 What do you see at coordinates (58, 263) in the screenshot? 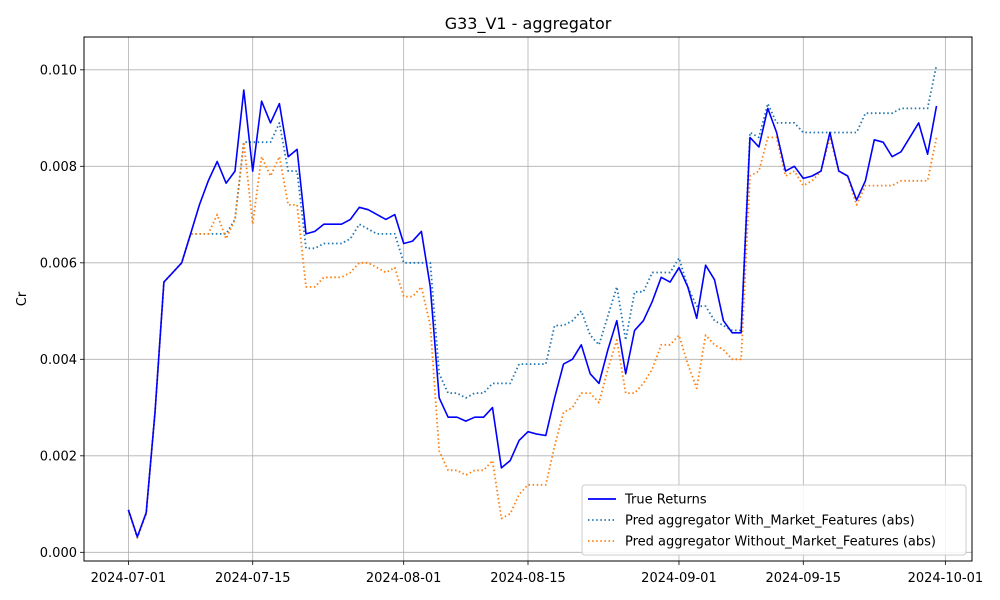
I see `y-tick-label: 0.006` at bounding box center [58, 263].